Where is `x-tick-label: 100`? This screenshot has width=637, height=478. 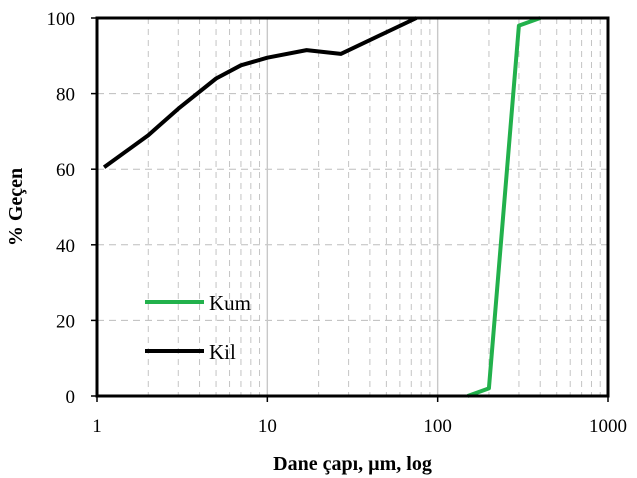 x-tick-label: 100 is located at coordinates (437, 426).